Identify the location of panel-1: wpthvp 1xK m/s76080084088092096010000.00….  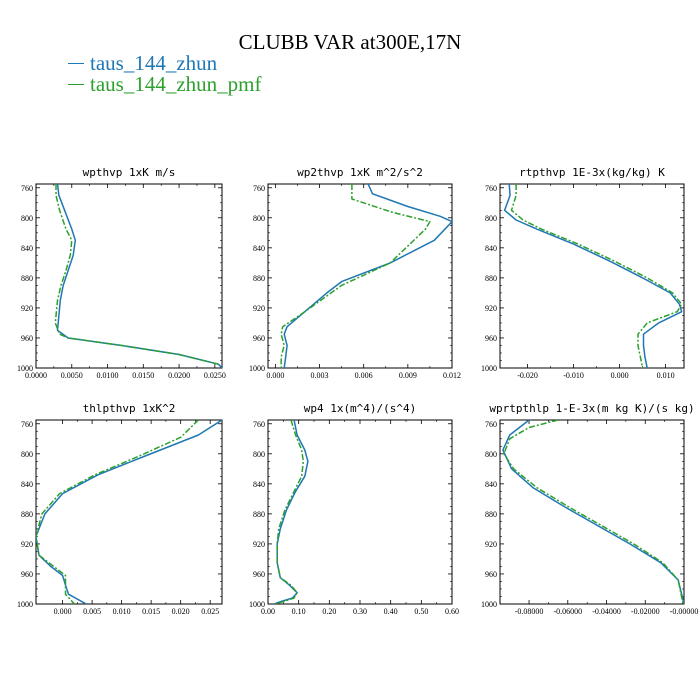
(121, 273).